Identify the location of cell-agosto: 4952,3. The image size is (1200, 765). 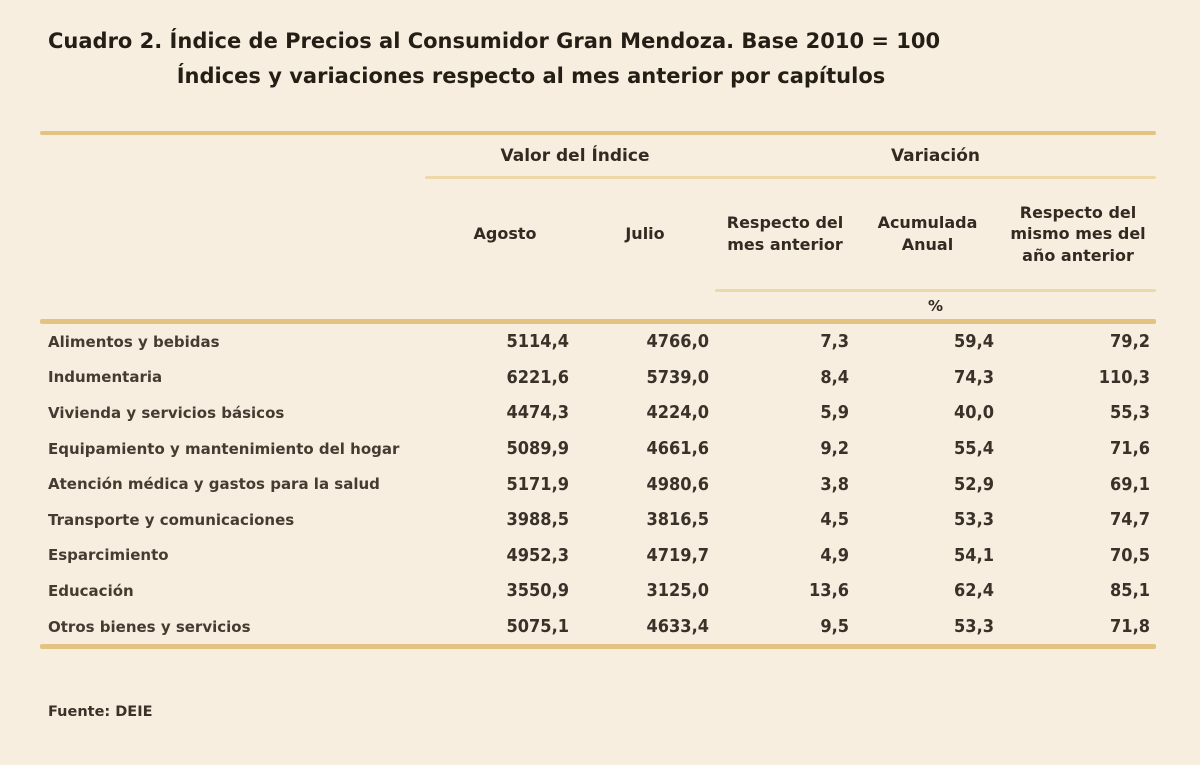
(538, 555).